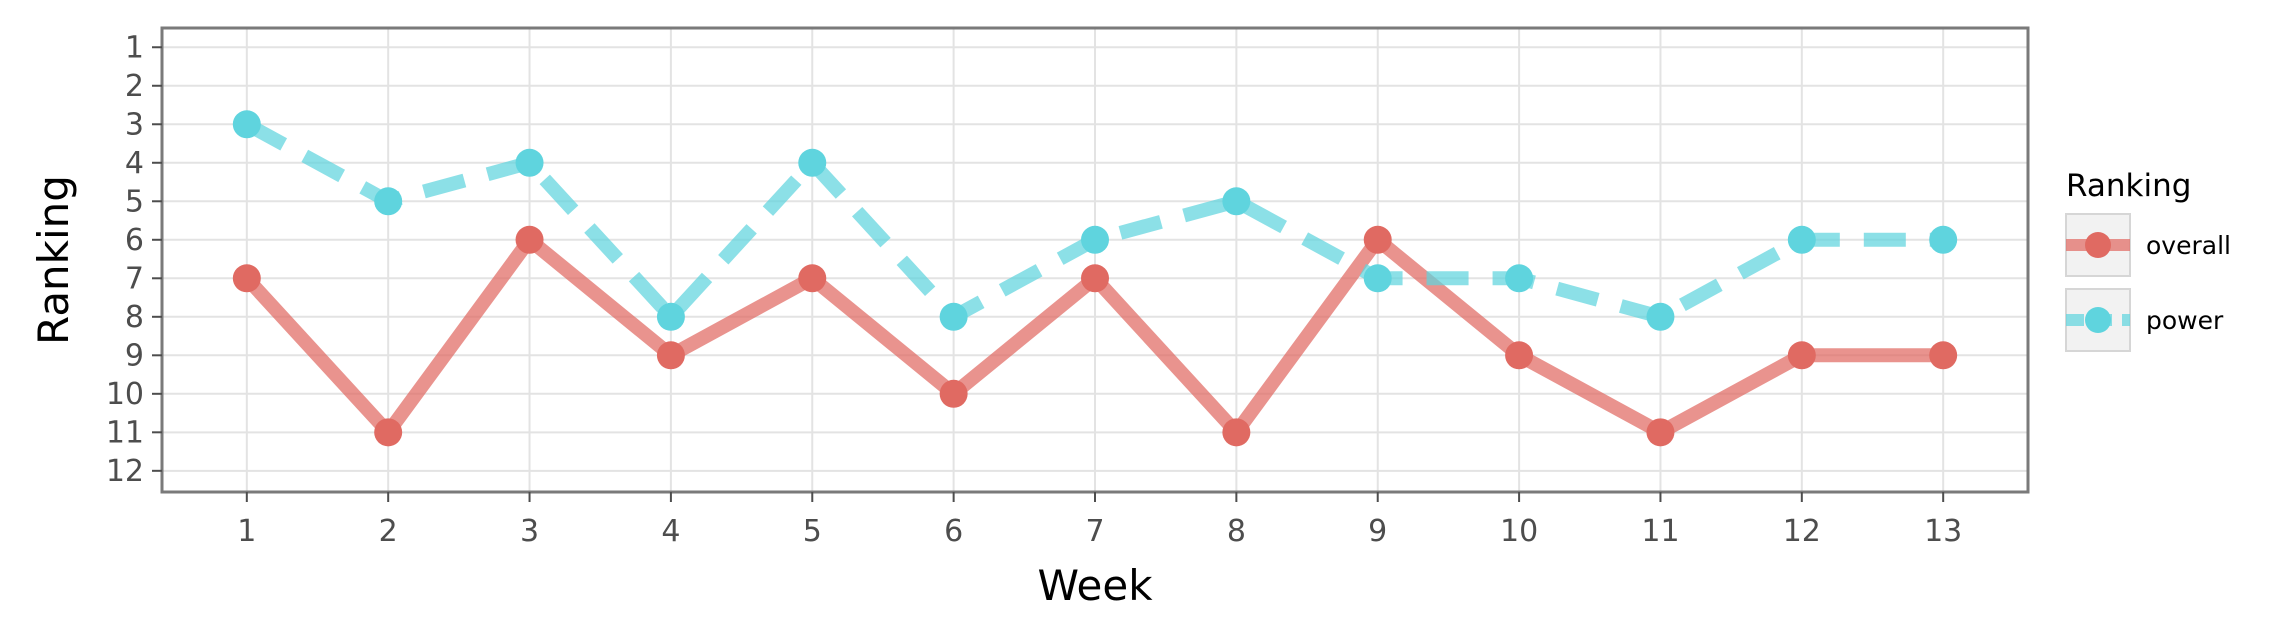  I want to click on y-axis-tick-label: 1, so click(134, 47).